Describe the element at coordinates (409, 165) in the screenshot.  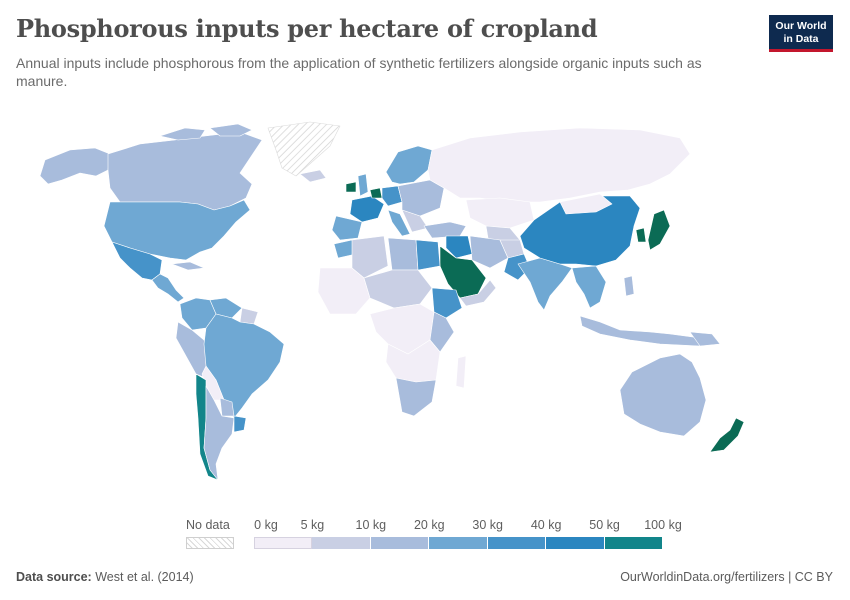
I see `region-scandinavia` at that location.